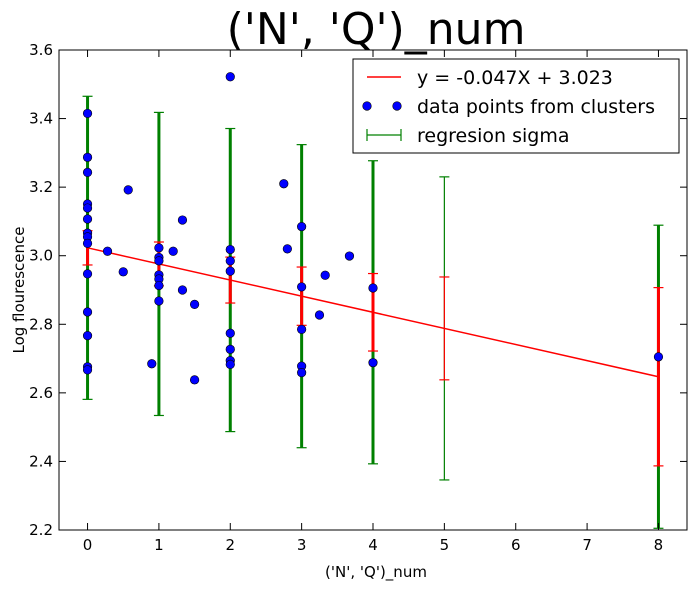 The image size is (697, 589). I want to click on y-tick-label: 2.4, so click(41, 461).